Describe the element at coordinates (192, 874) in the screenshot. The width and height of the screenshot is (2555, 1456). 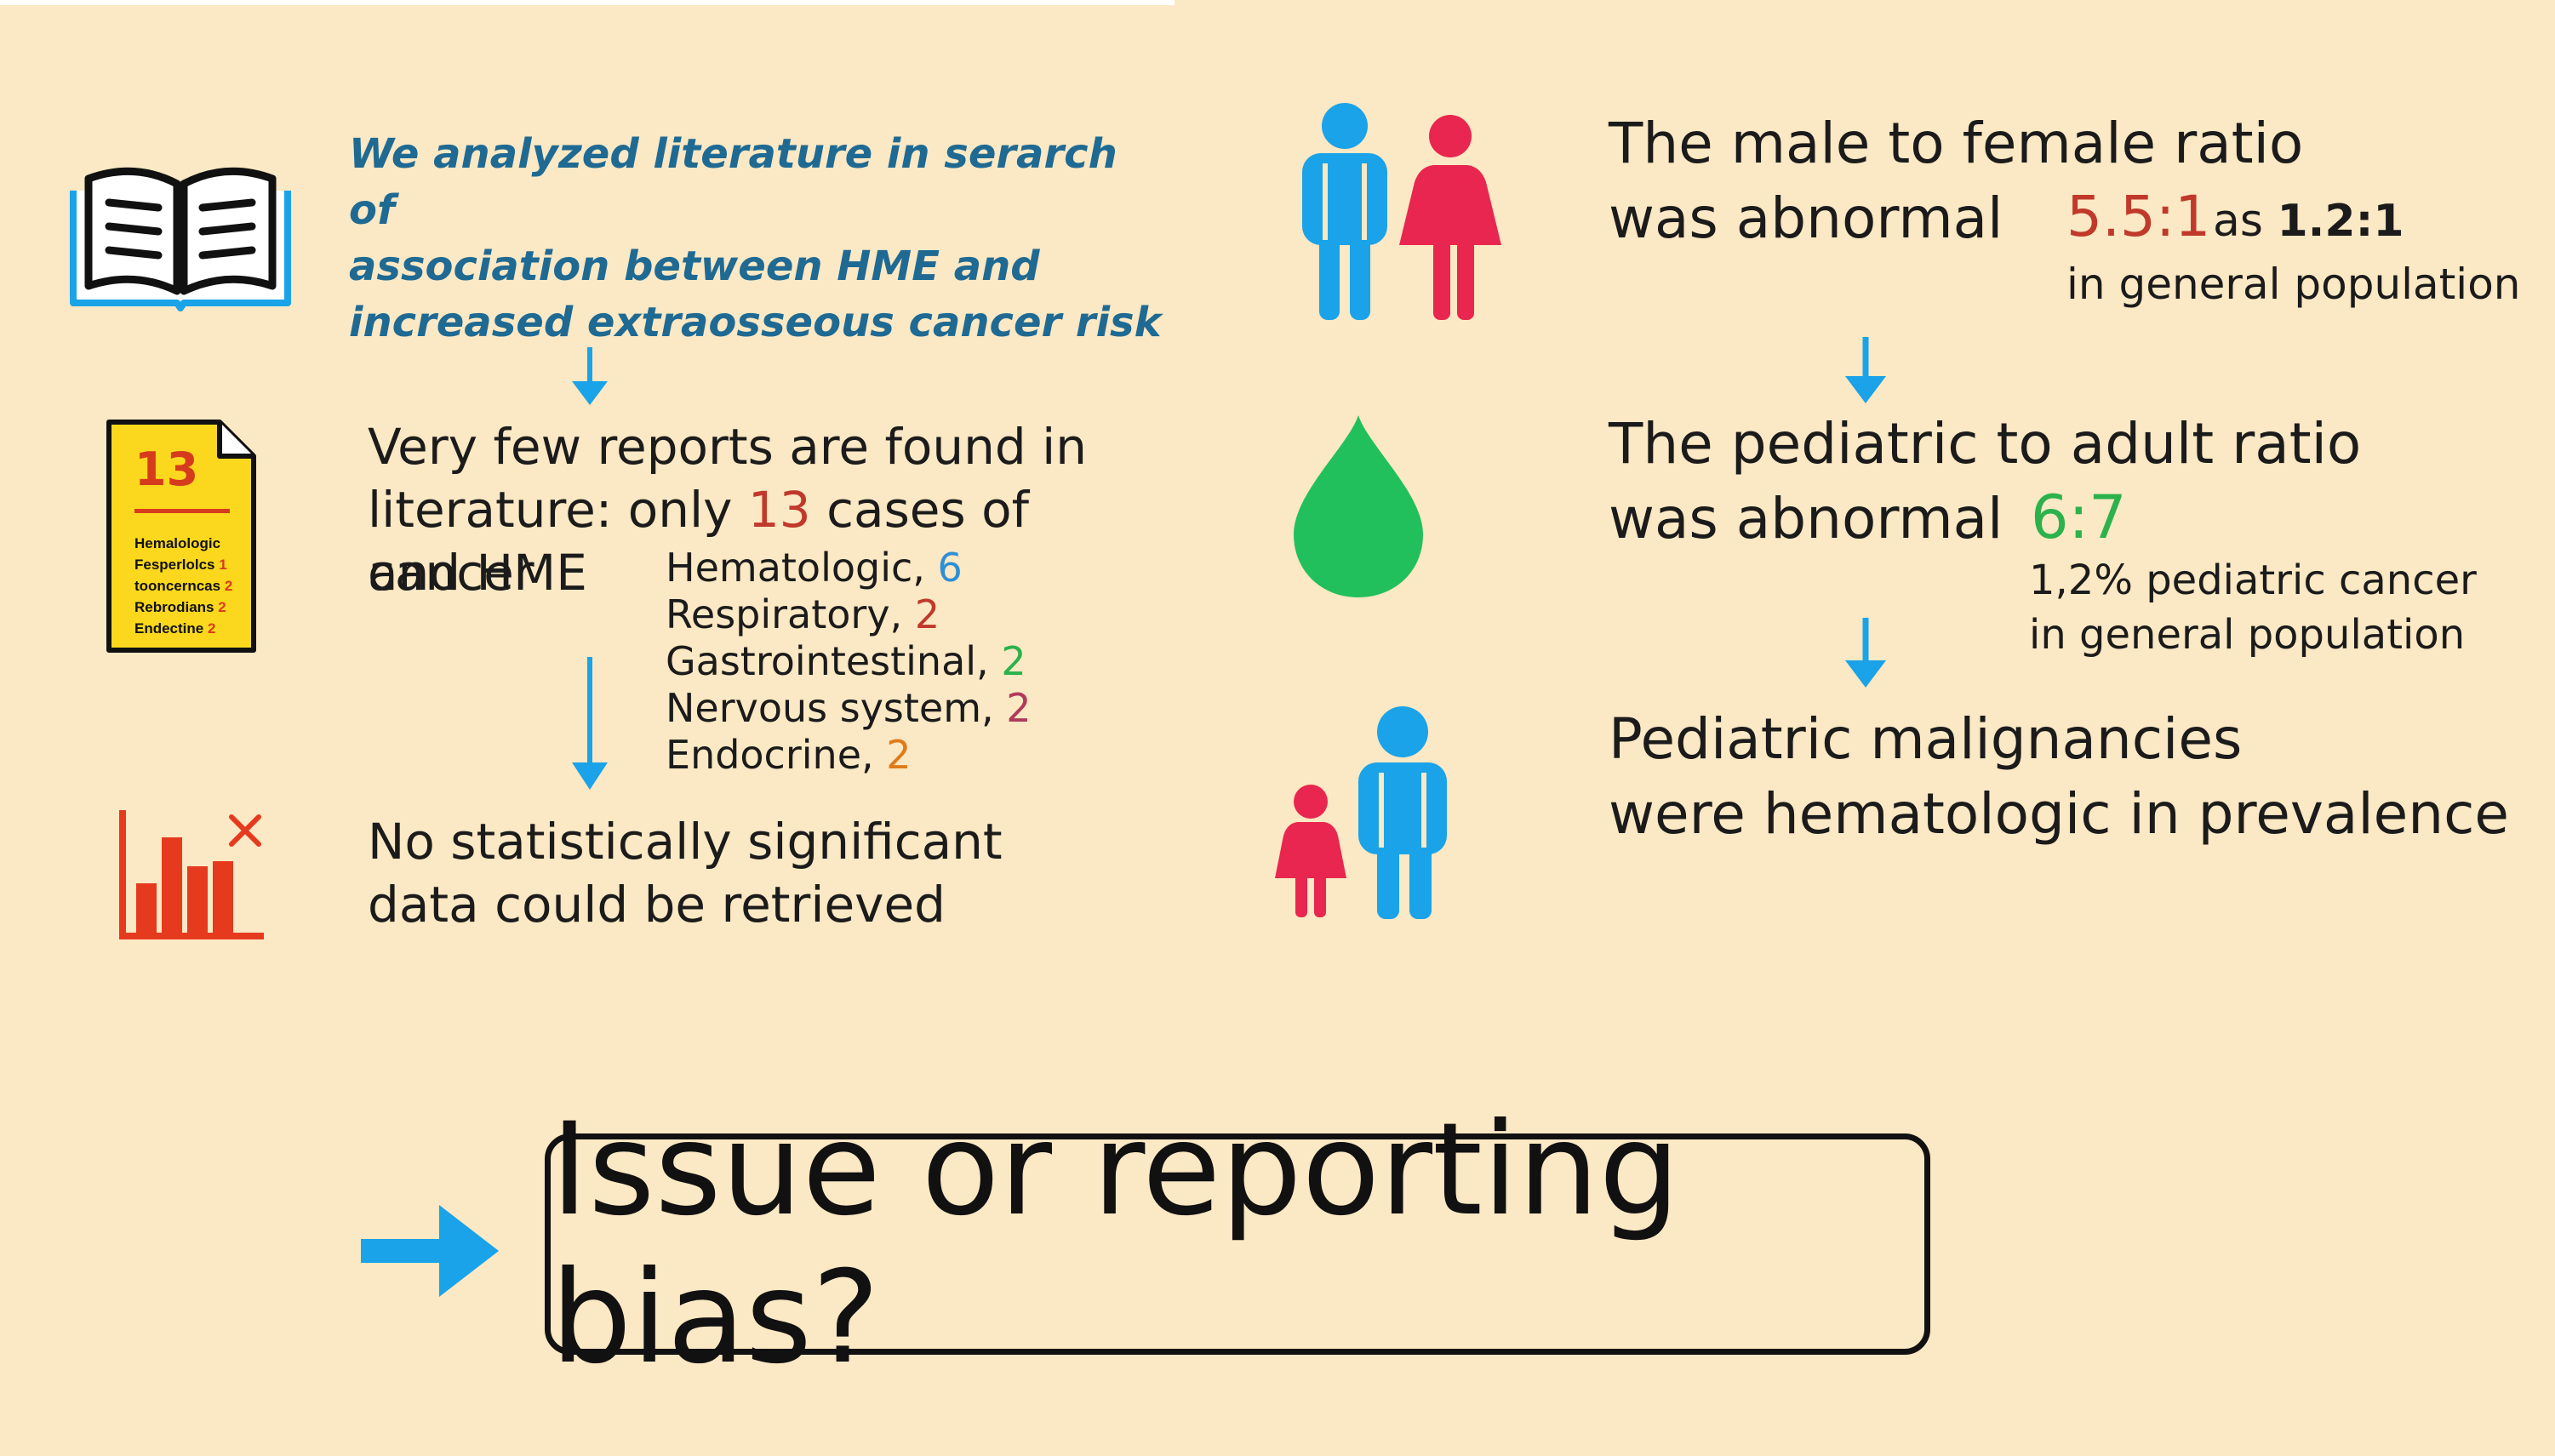
I see `bar-chart-x-icon` at that location.